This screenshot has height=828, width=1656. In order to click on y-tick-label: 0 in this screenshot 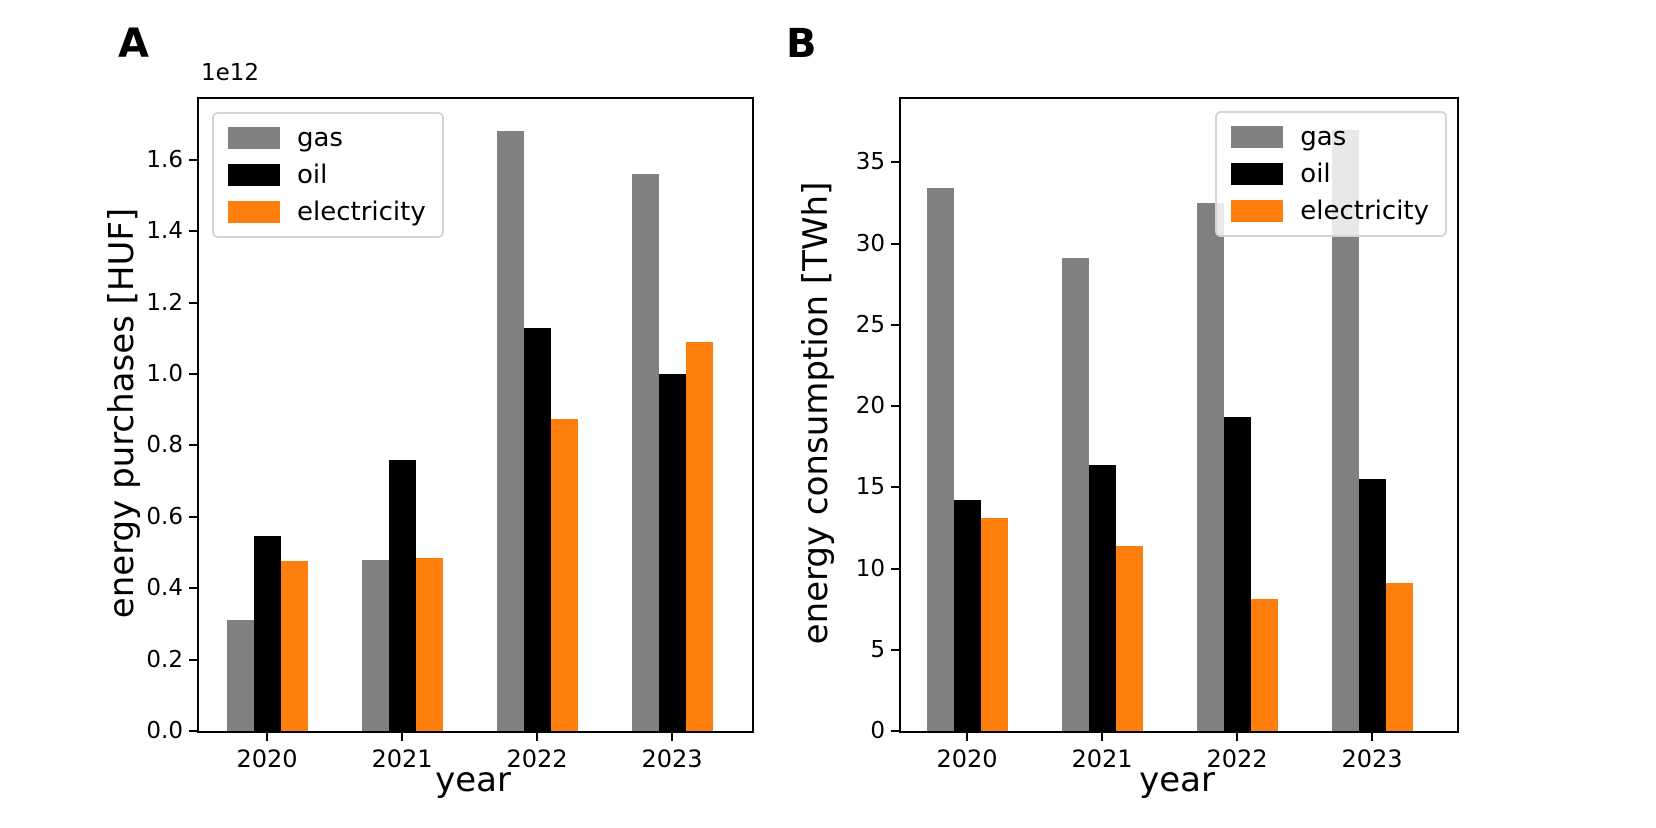, I will do `click(877, 731)`.